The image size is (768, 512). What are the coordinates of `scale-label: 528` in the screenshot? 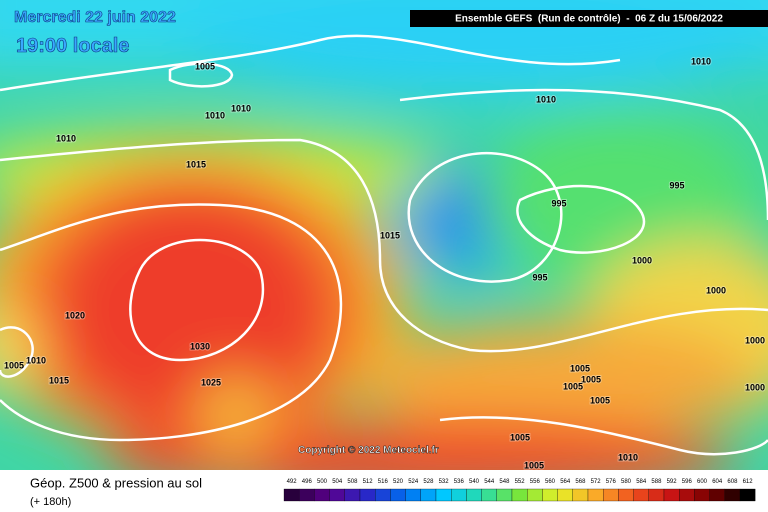 It's located at (428, 482).